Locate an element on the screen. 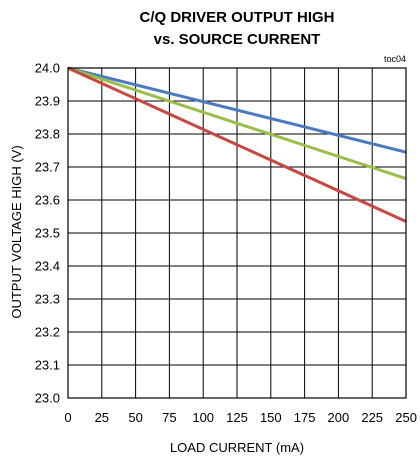 The width and height of the screenshot is (420, 462). x-axis-label: LOAD CURRENT (mA) is located at coordinates (237, 447).